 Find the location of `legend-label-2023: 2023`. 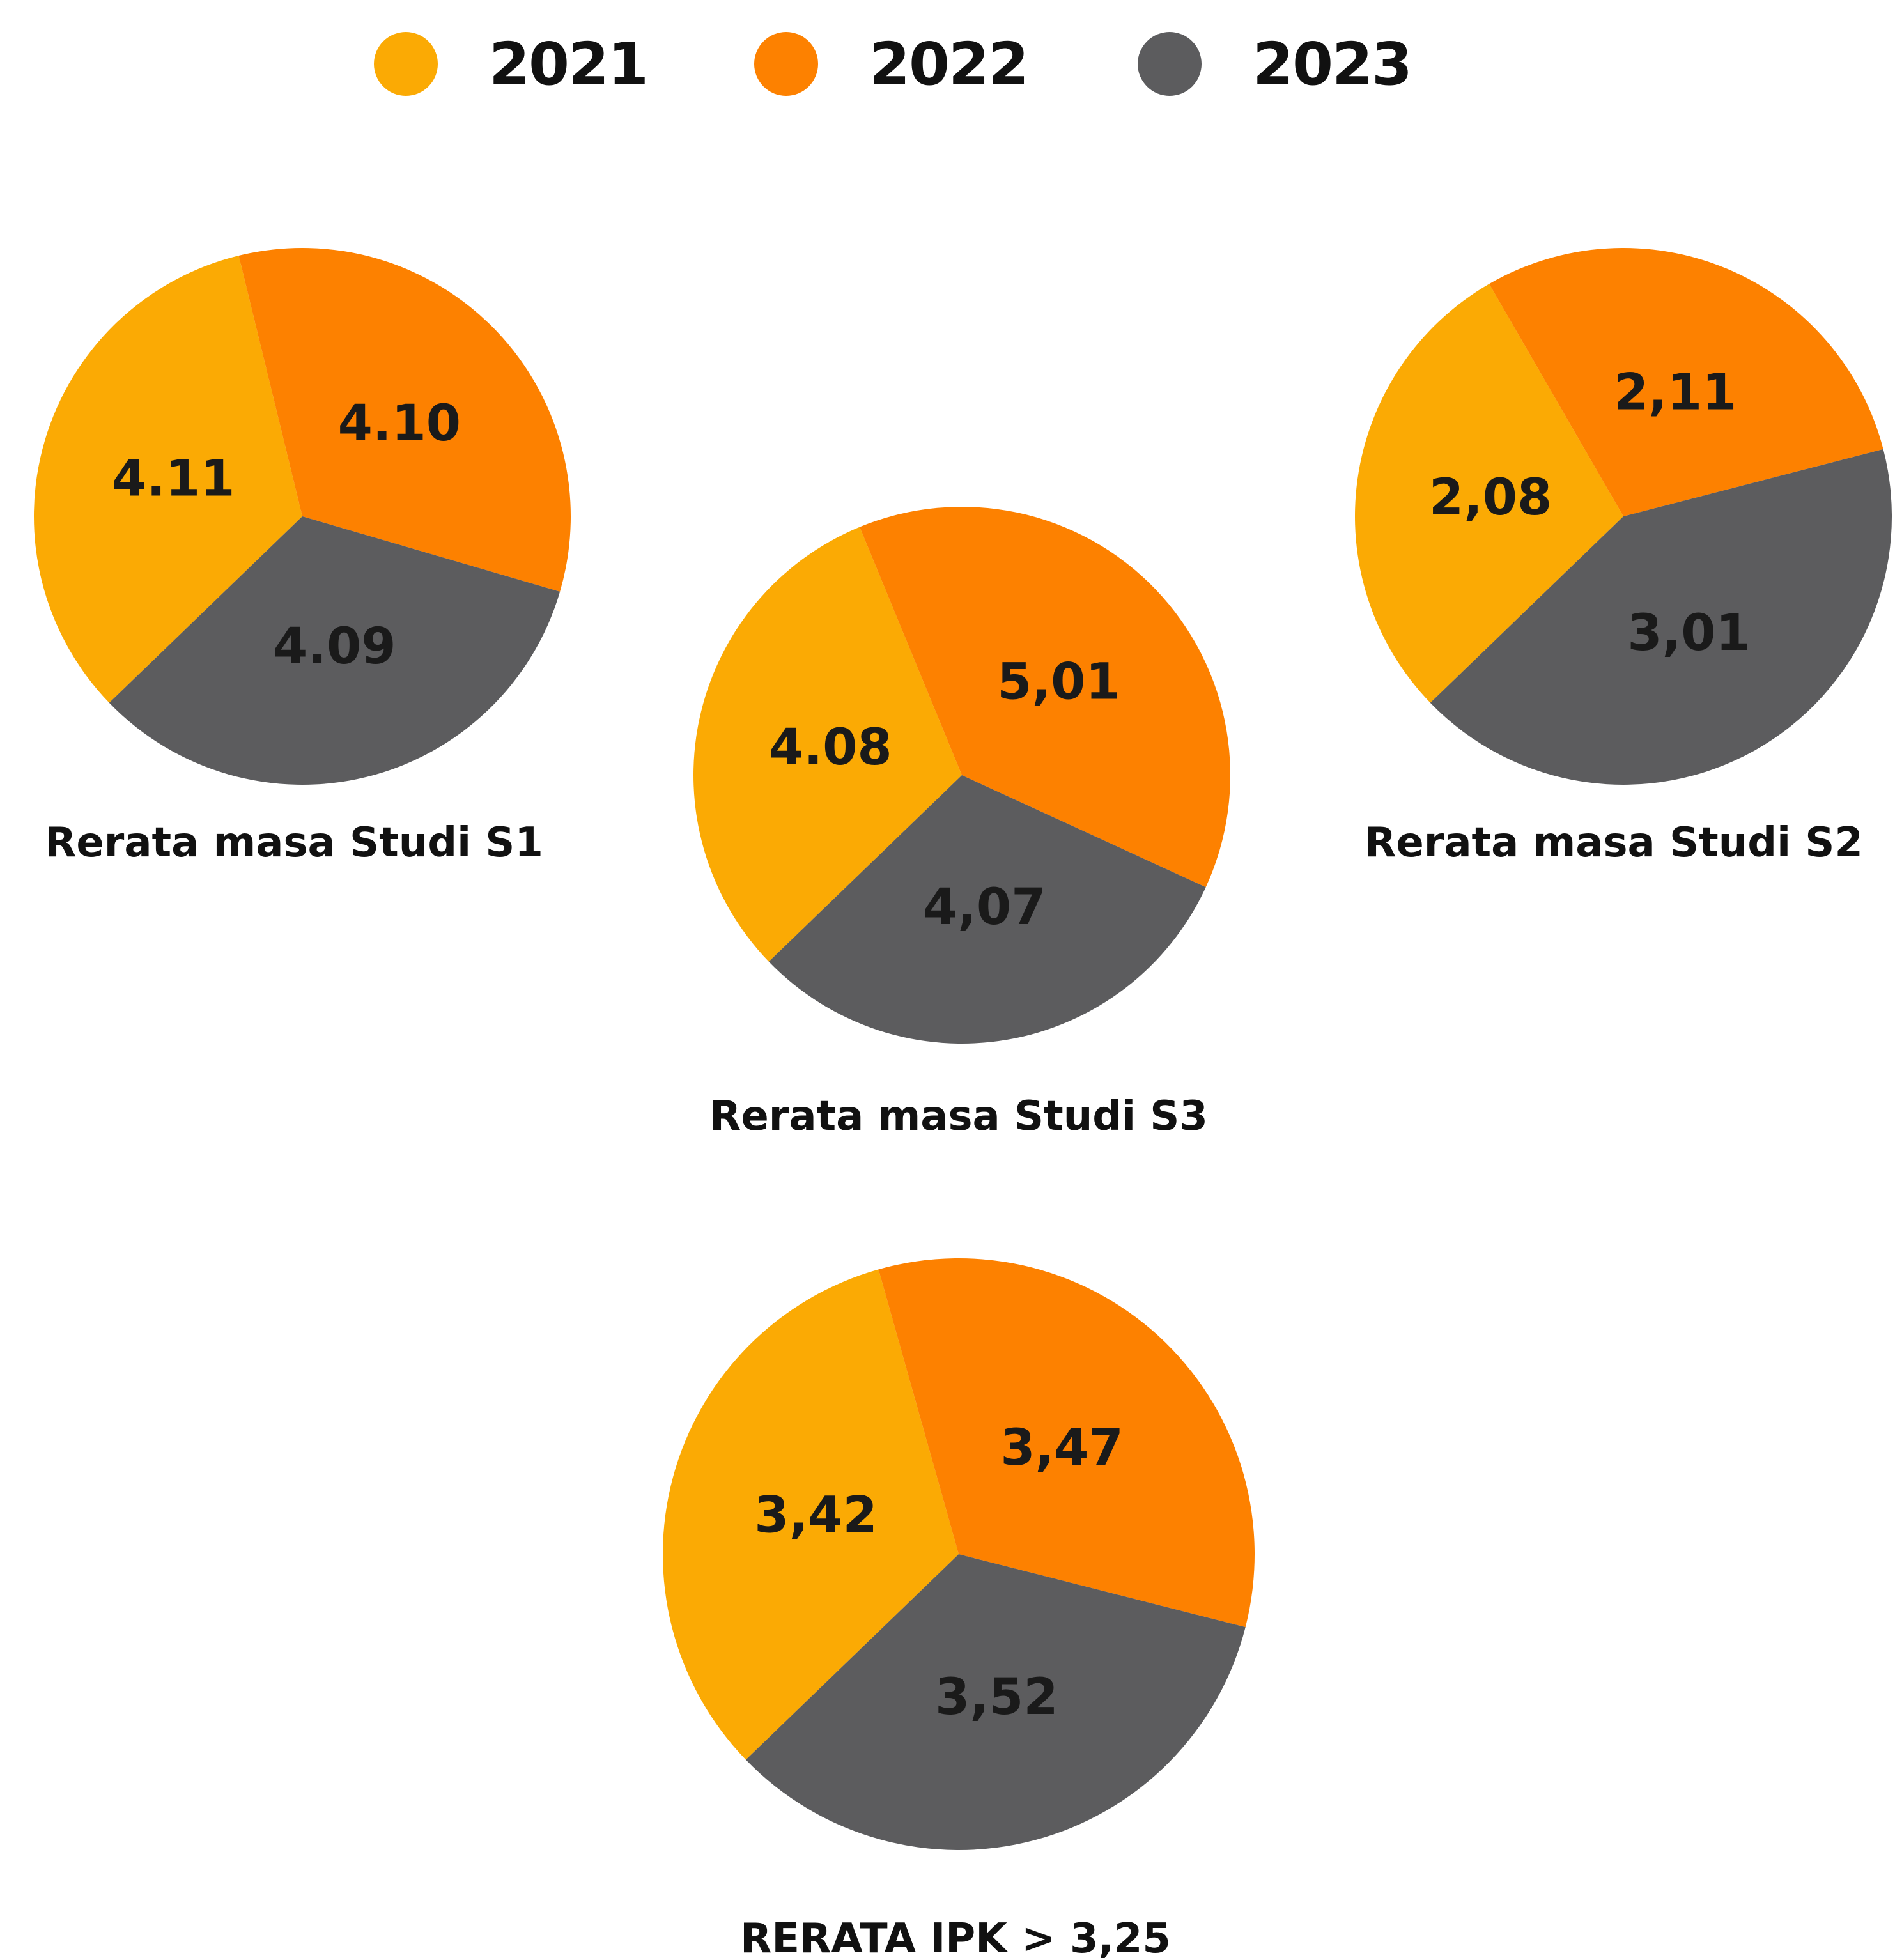

legend-label-2023: 2023 is located at coordinates (1332, 63).